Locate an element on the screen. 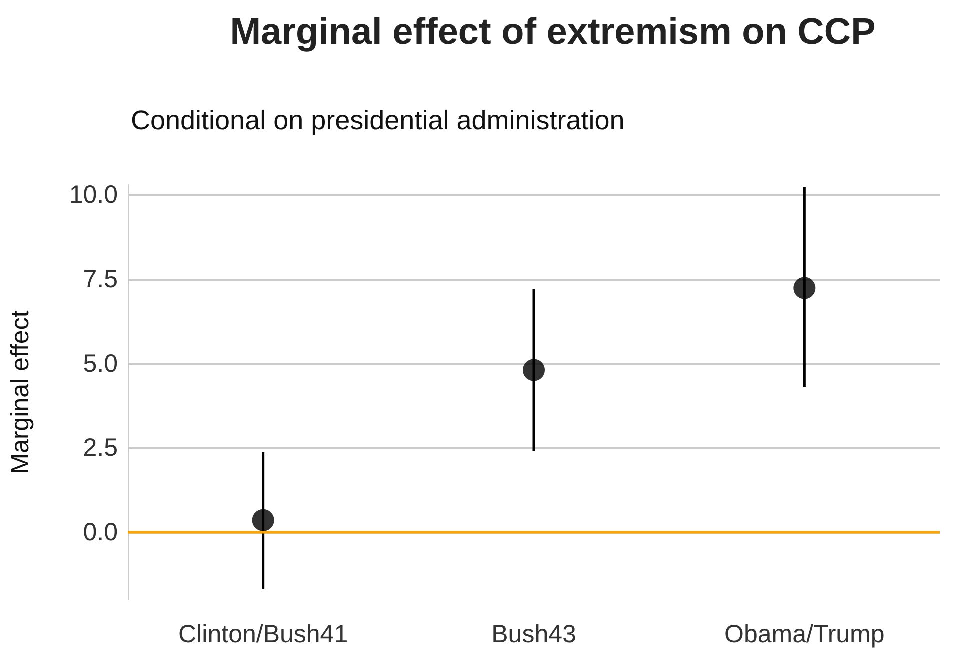 This screenshot has width=959, height=666. y-tick-label: 0.0 is located at coordinates (100, 532).